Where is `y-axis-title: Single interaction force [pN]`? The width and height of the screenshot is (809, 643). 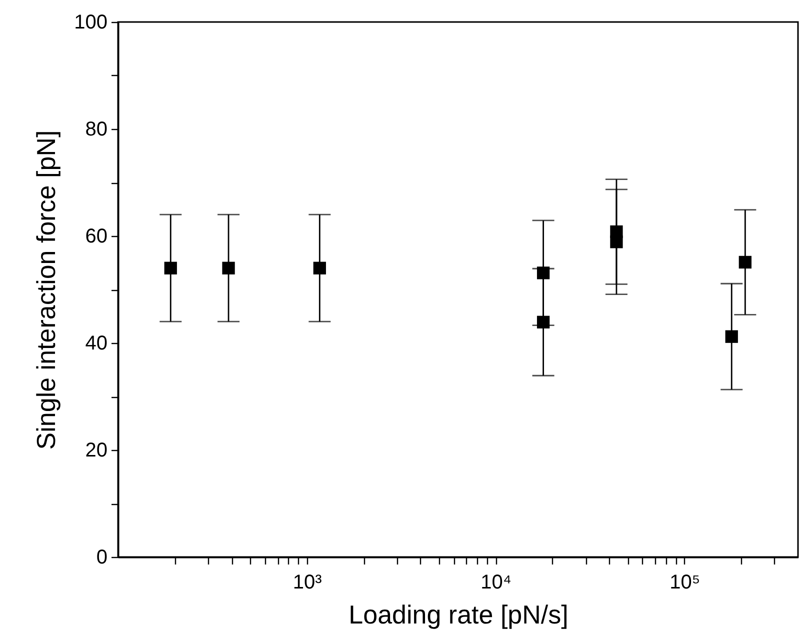
y-axis-title: Single interaction force [pN] is located at coordinates (46, 290).